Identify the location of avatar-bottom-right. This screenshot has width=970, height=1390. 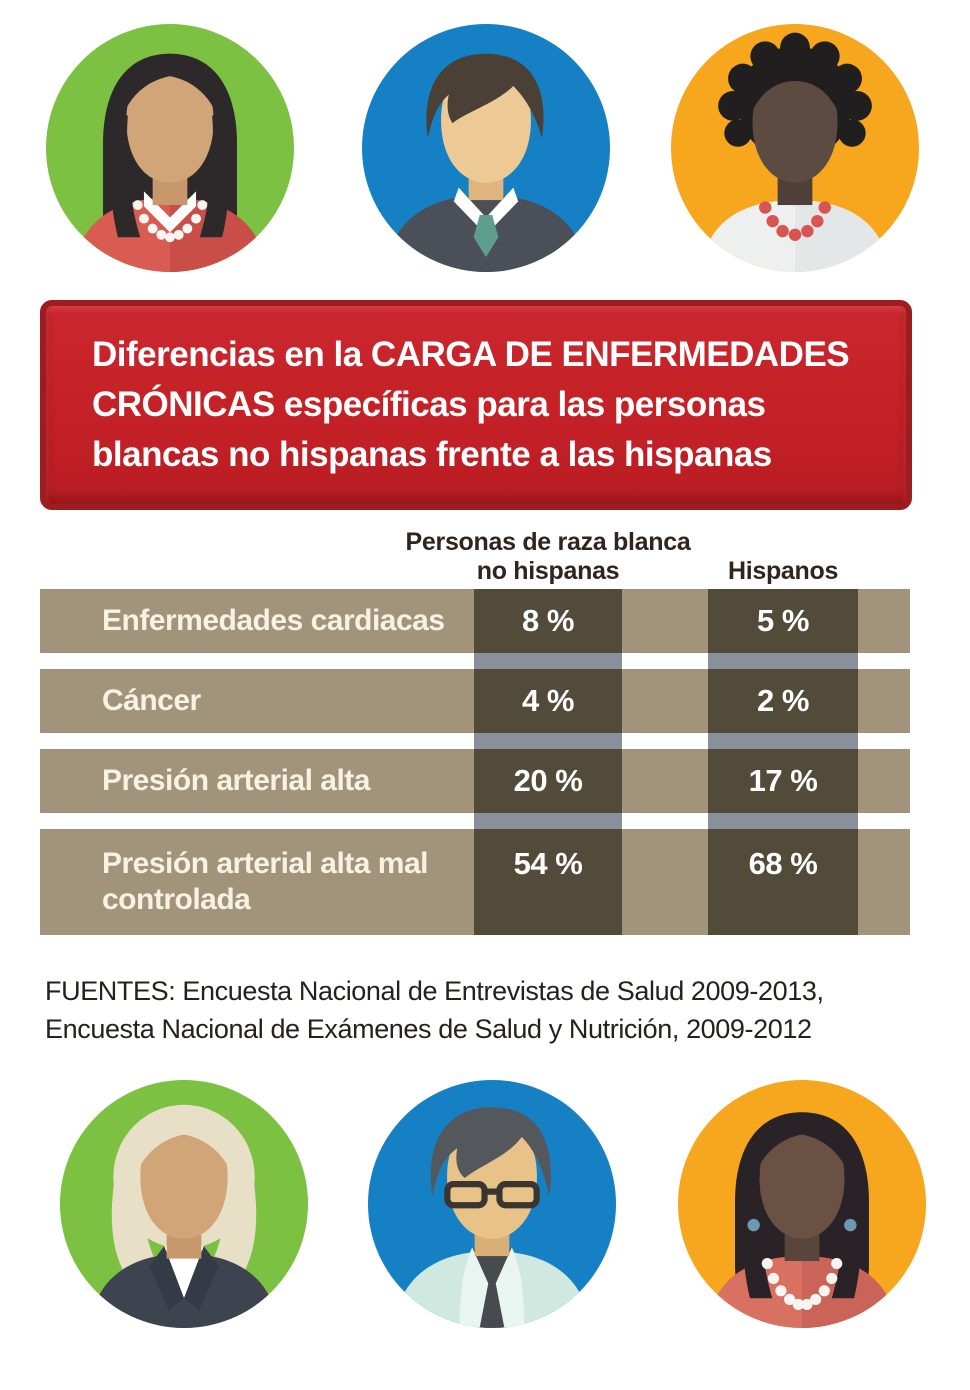
(802, 1204).